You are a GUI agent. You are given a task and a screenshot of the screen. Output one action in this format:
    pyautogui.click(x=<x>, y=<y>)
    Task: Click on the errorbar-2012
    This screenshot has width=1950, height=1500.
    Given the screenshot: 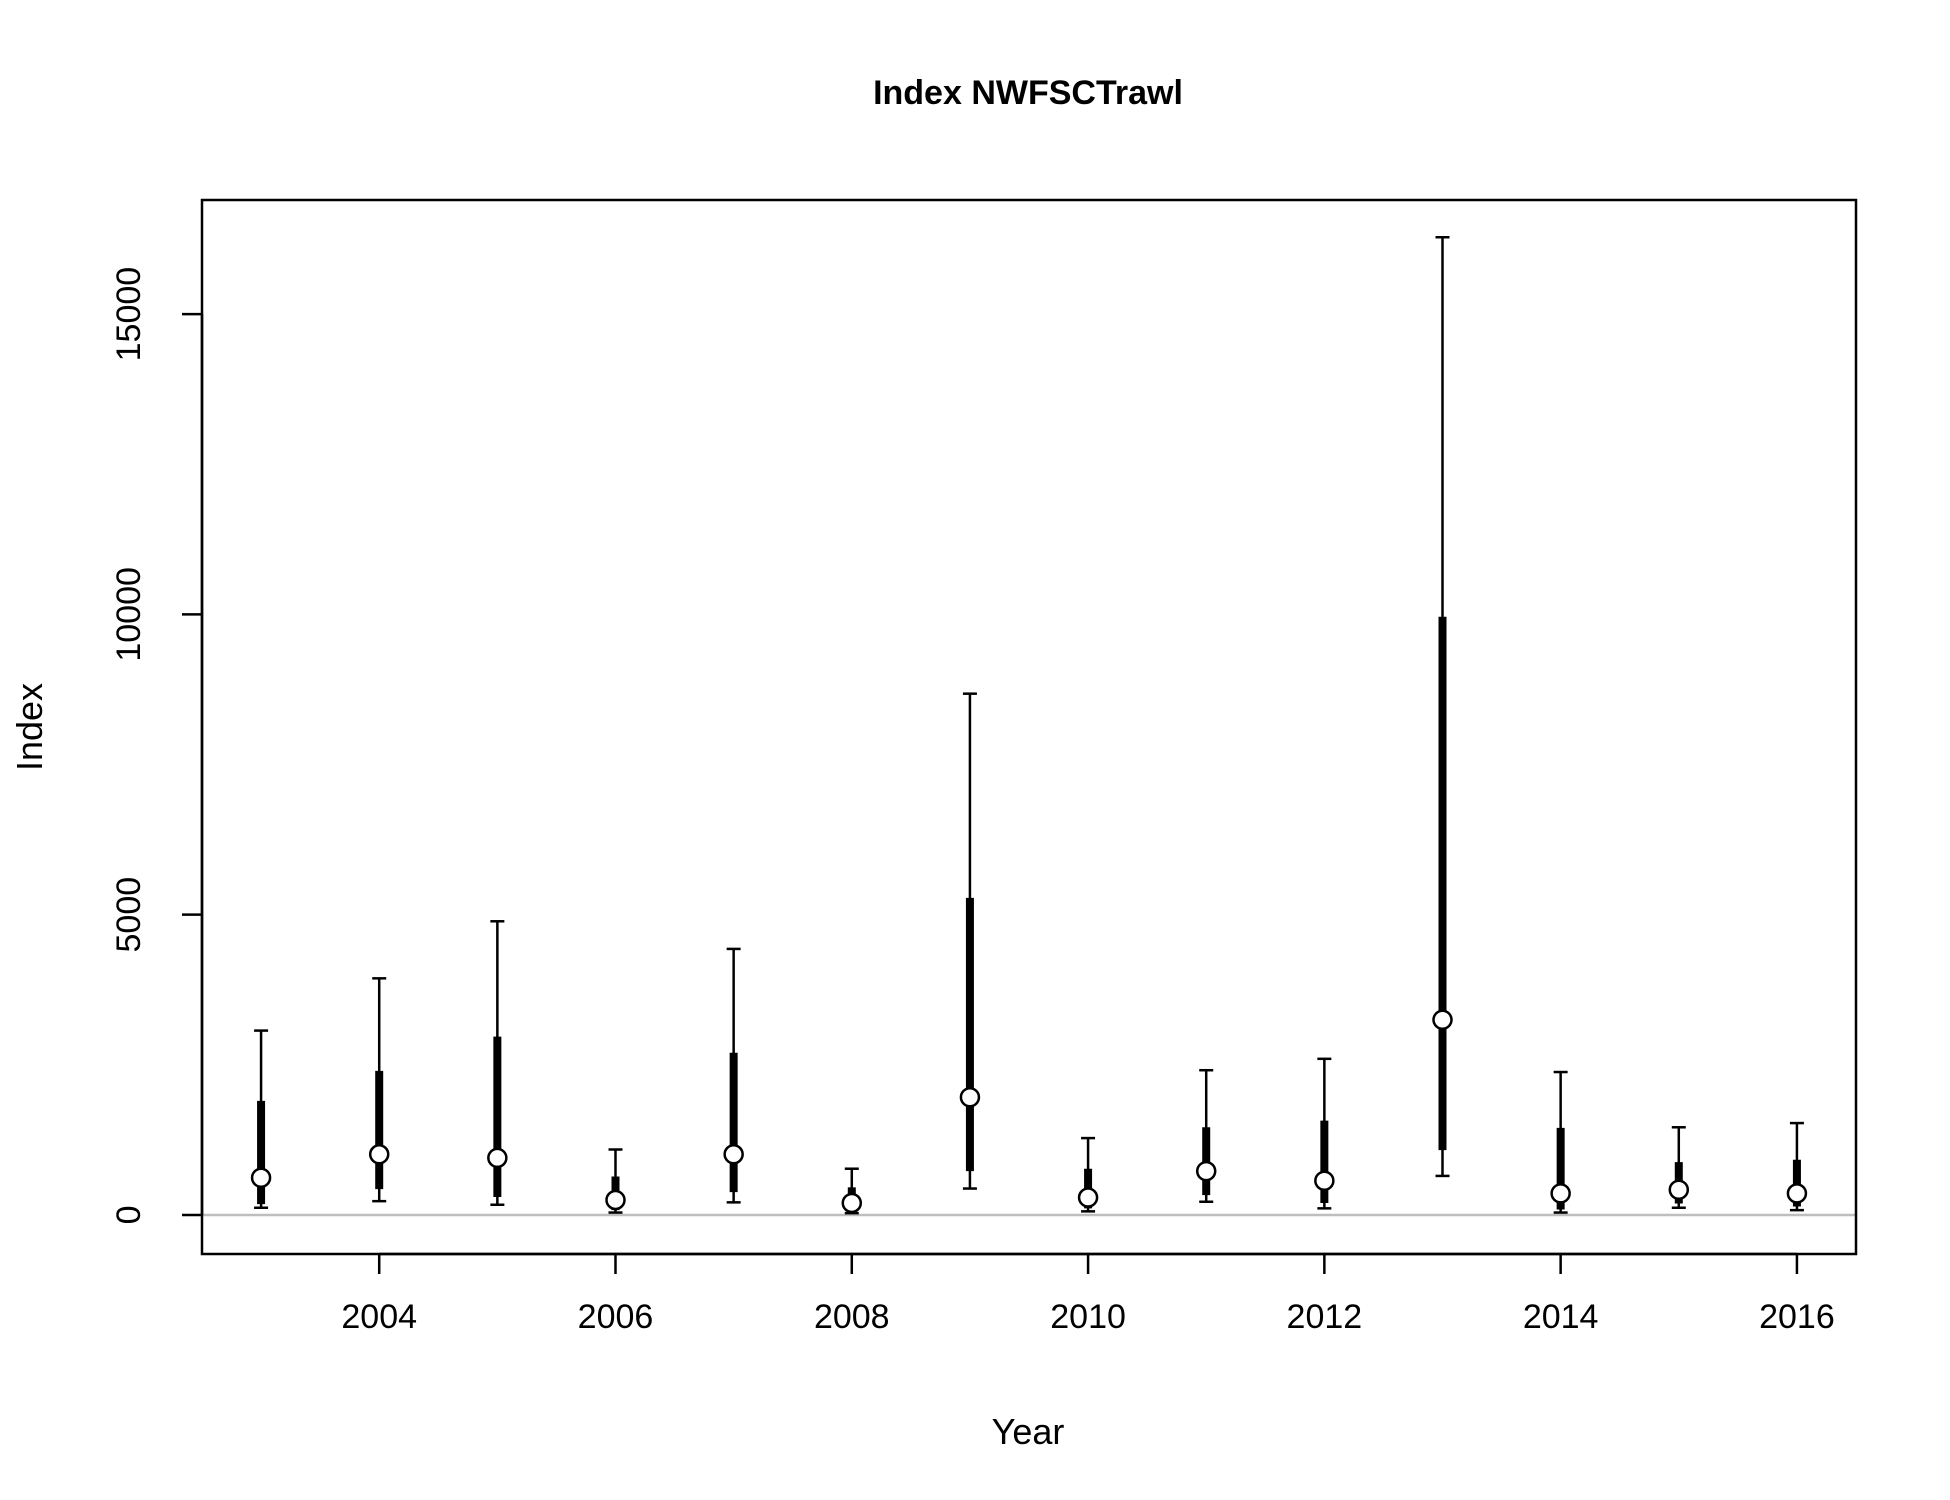 What is the action you would take?
    pyautogui.click(x=1324, y=1133)
    